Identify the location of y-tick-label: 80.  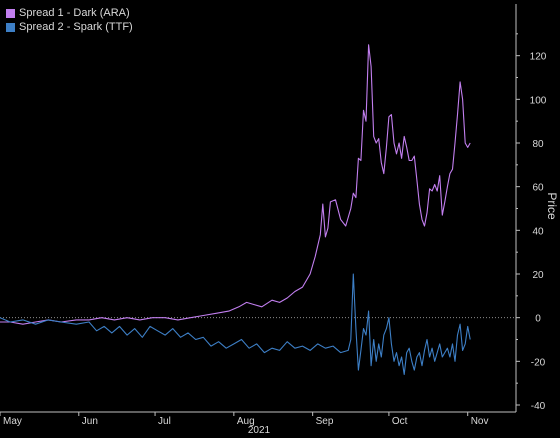
(538, 144).